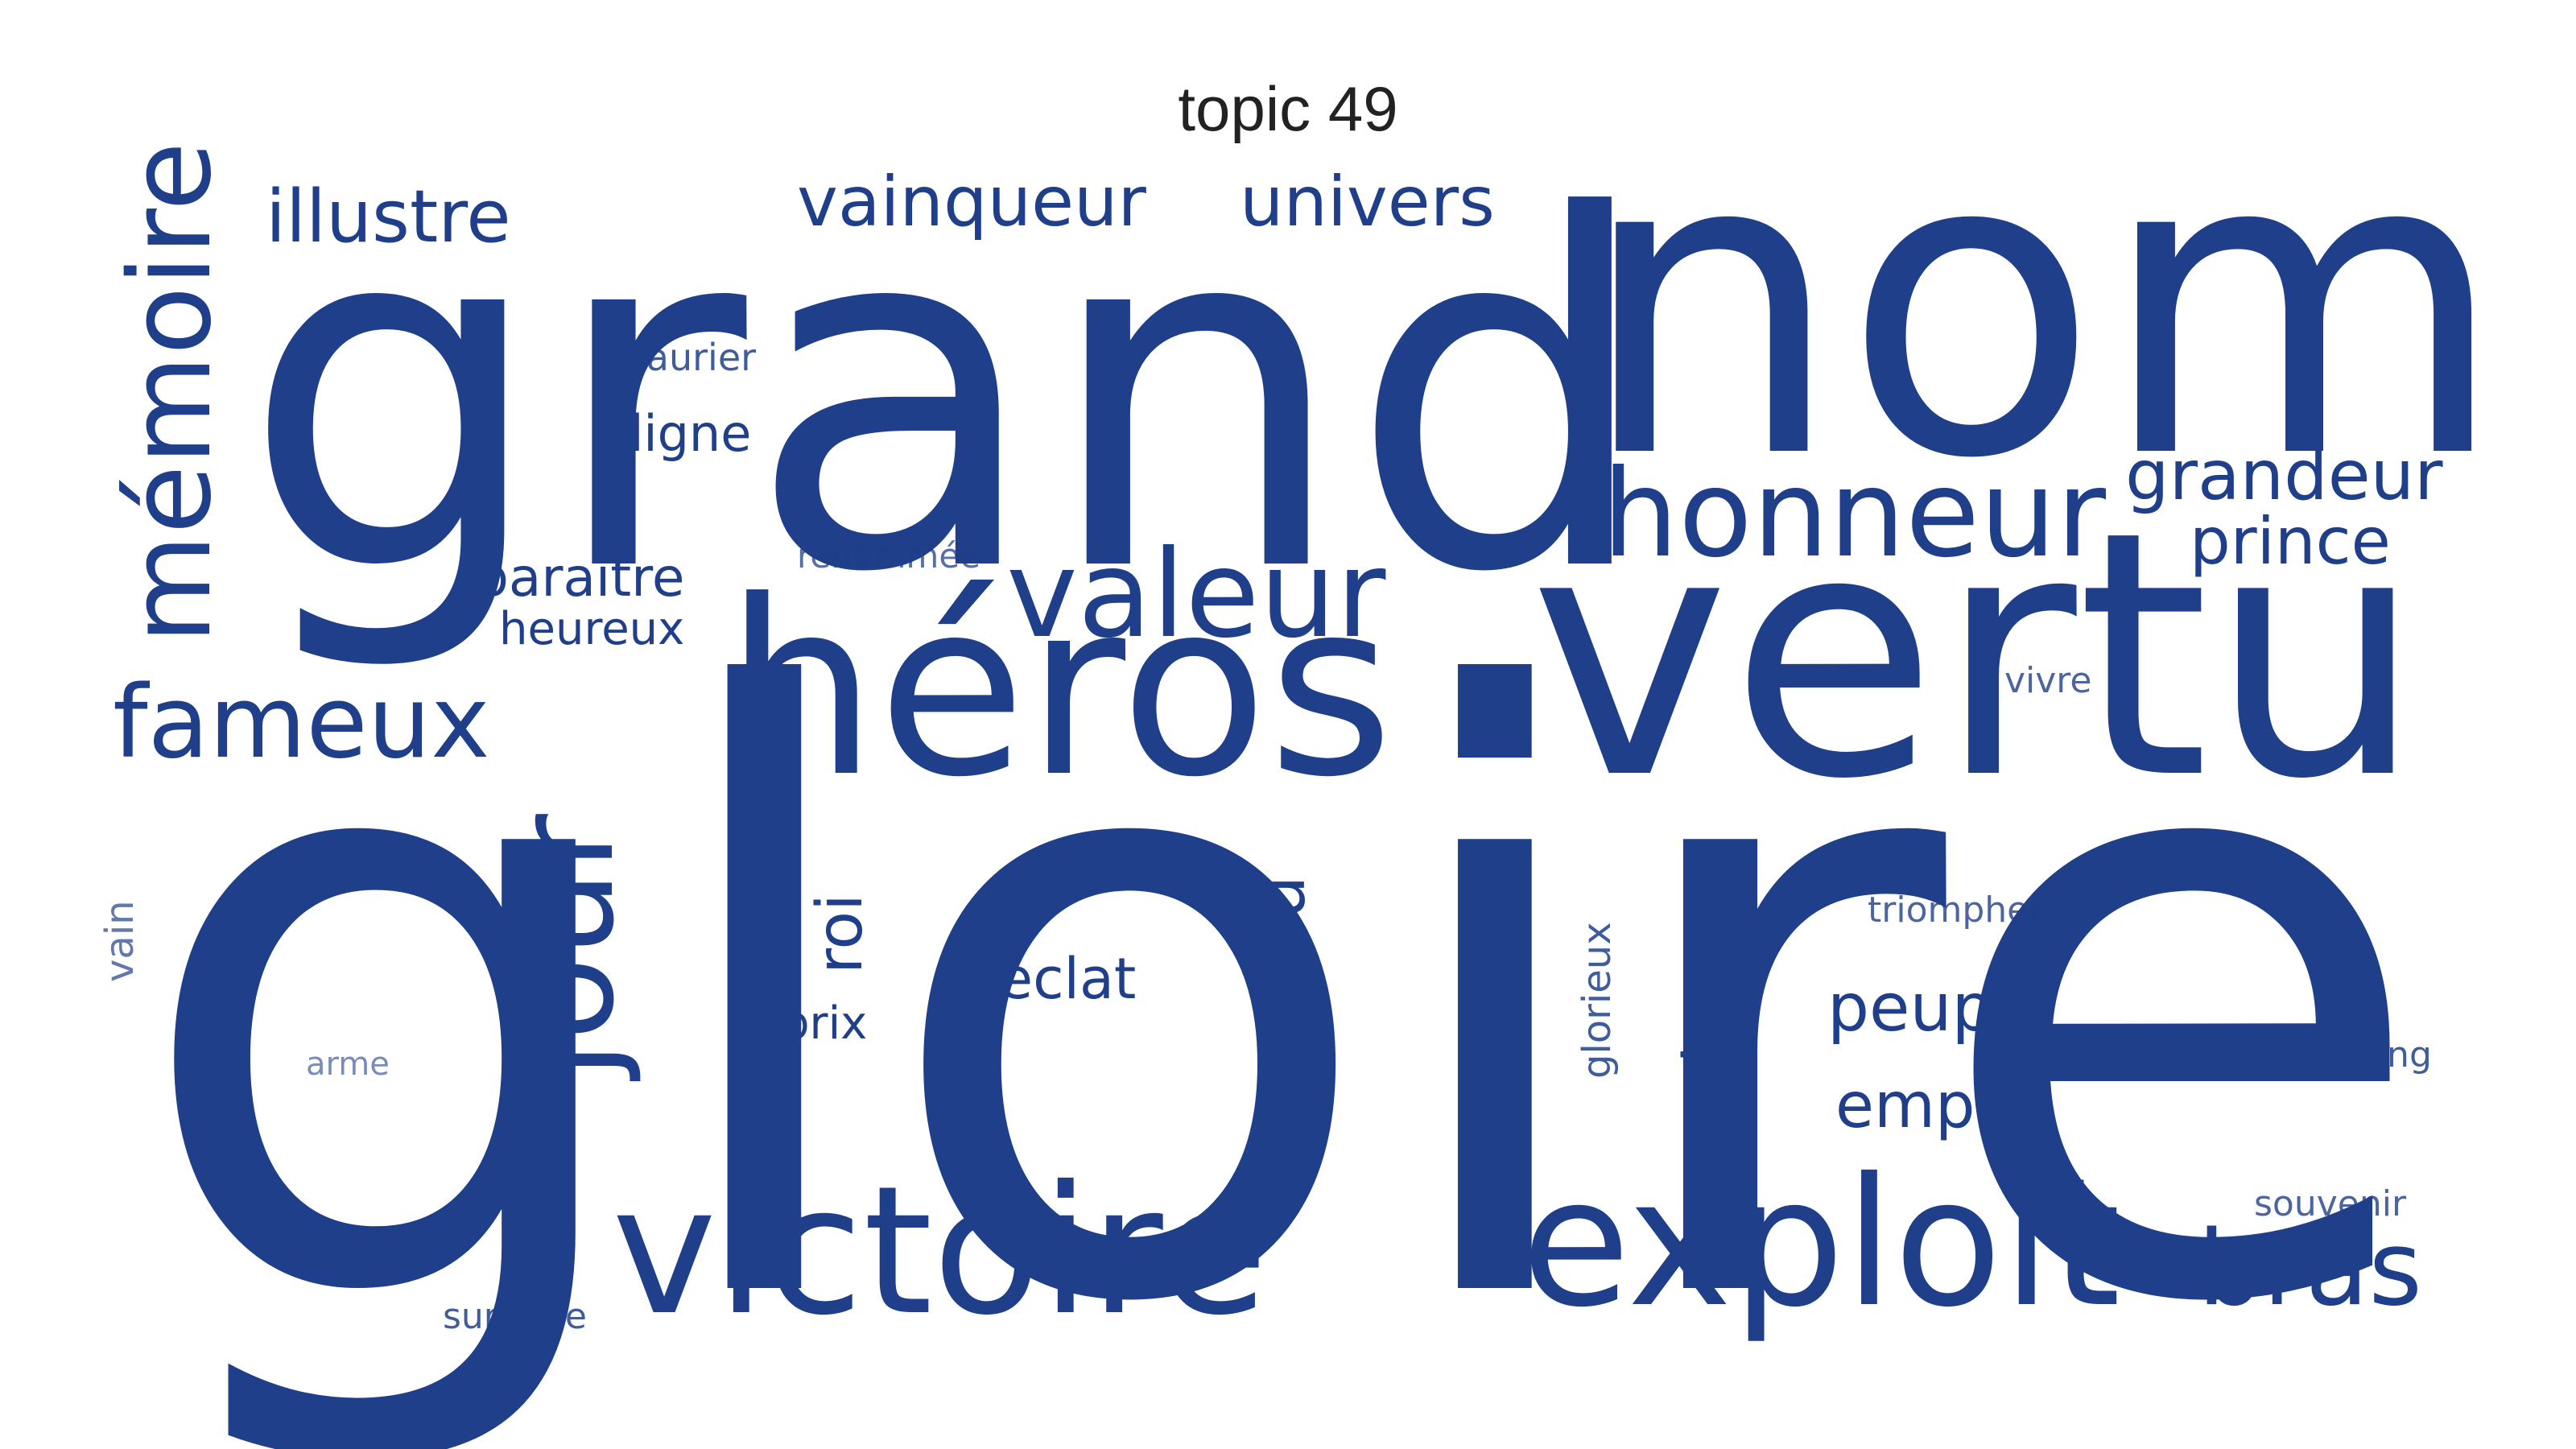 This screenshot has height=1449, width=2576. I want to click on word-valeur: valeur, so click(1196, 595).